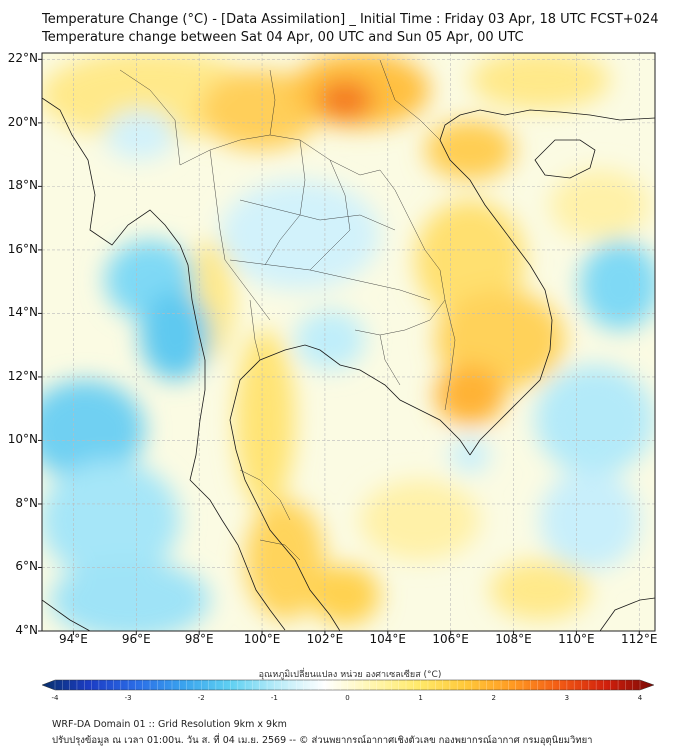 The width and height of the screenshot is (676, 756). I want to click on lon-label: 96°E, so click(136, 639).